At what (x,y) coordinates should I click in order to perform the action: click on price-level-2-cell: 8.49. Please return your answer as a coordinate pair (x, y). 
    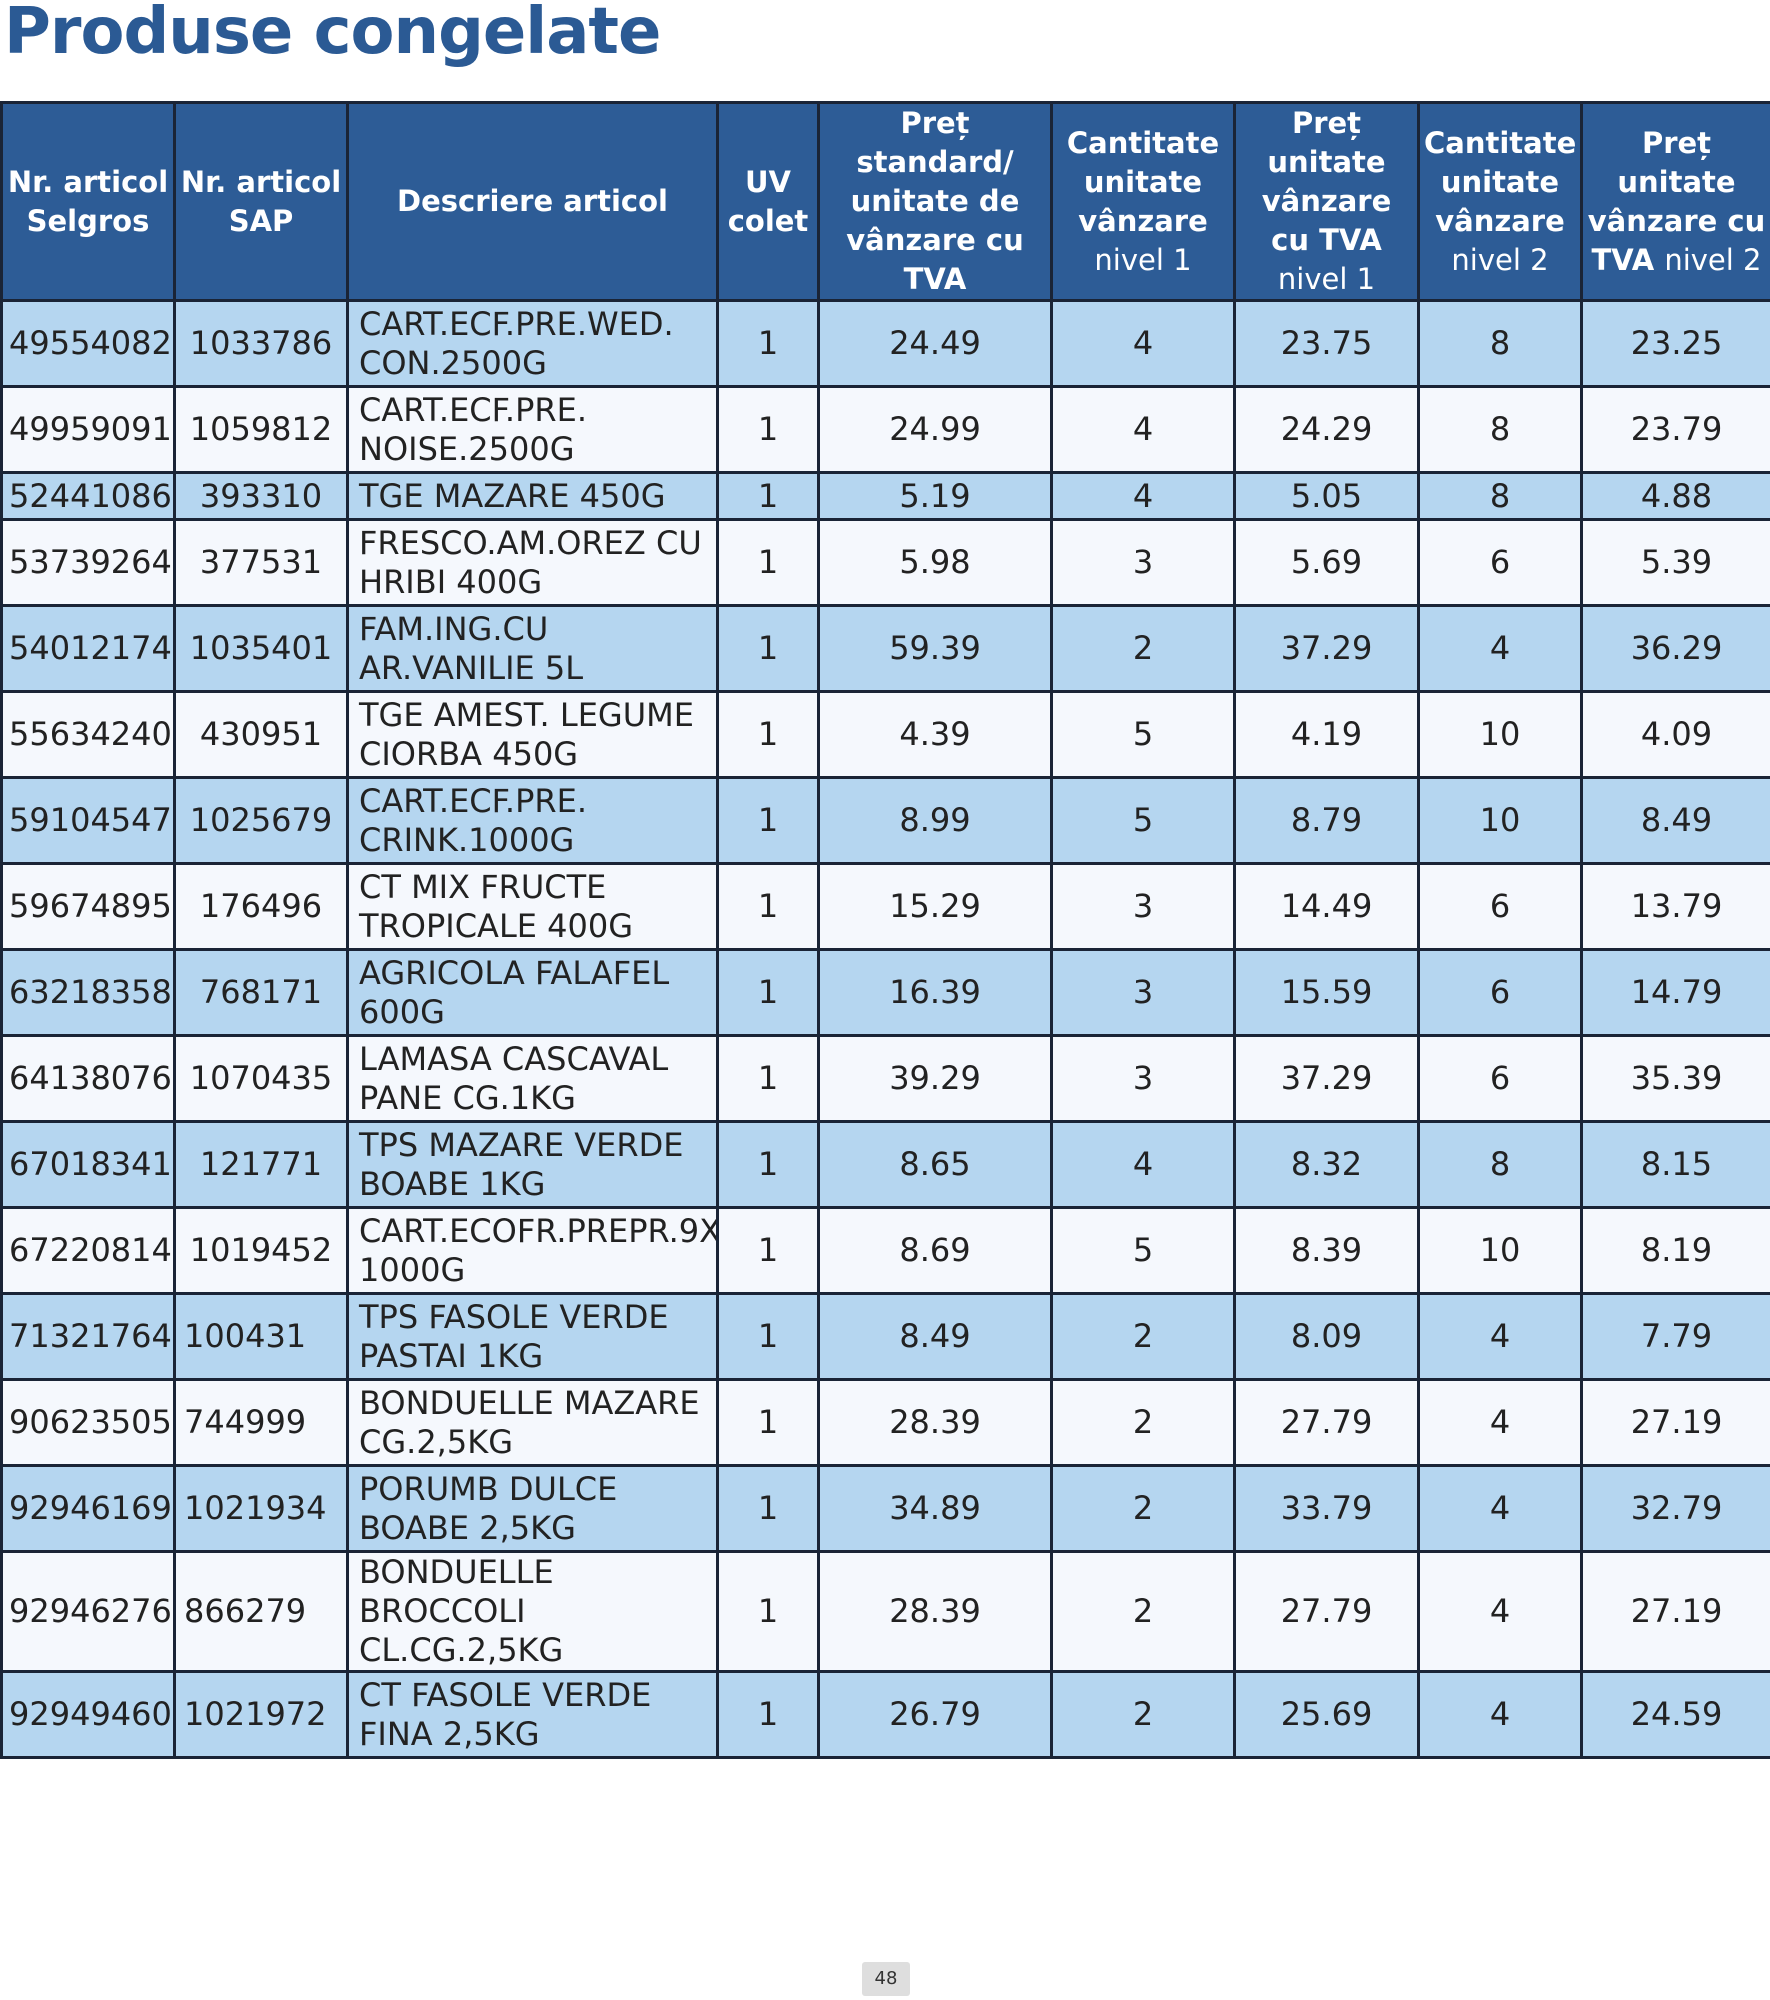
    Looking at the image, I should click on (1675, 820).